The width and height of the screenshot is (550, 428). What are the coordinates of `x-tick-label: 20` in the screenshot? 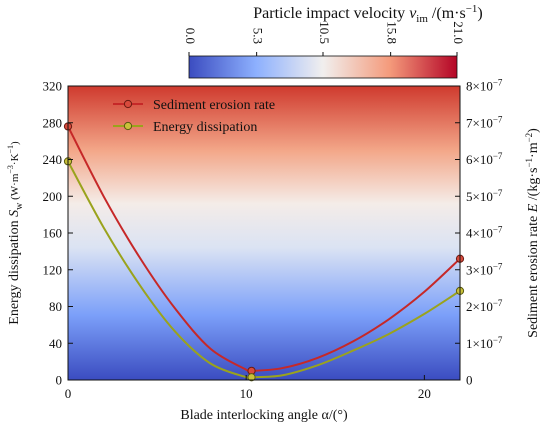 It's located at (424, 393).